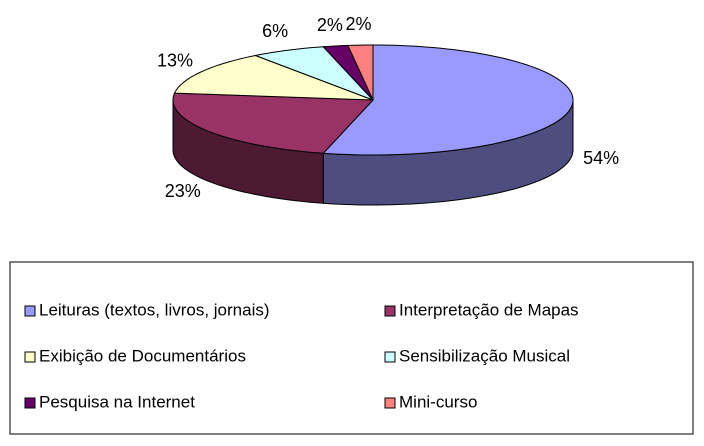 The image size is (704, 446). What do you see at coordinates (489, 309) in the screenshot?
I see `legend-label: Interpretação de Mapas` at bounding box center [489, 309].